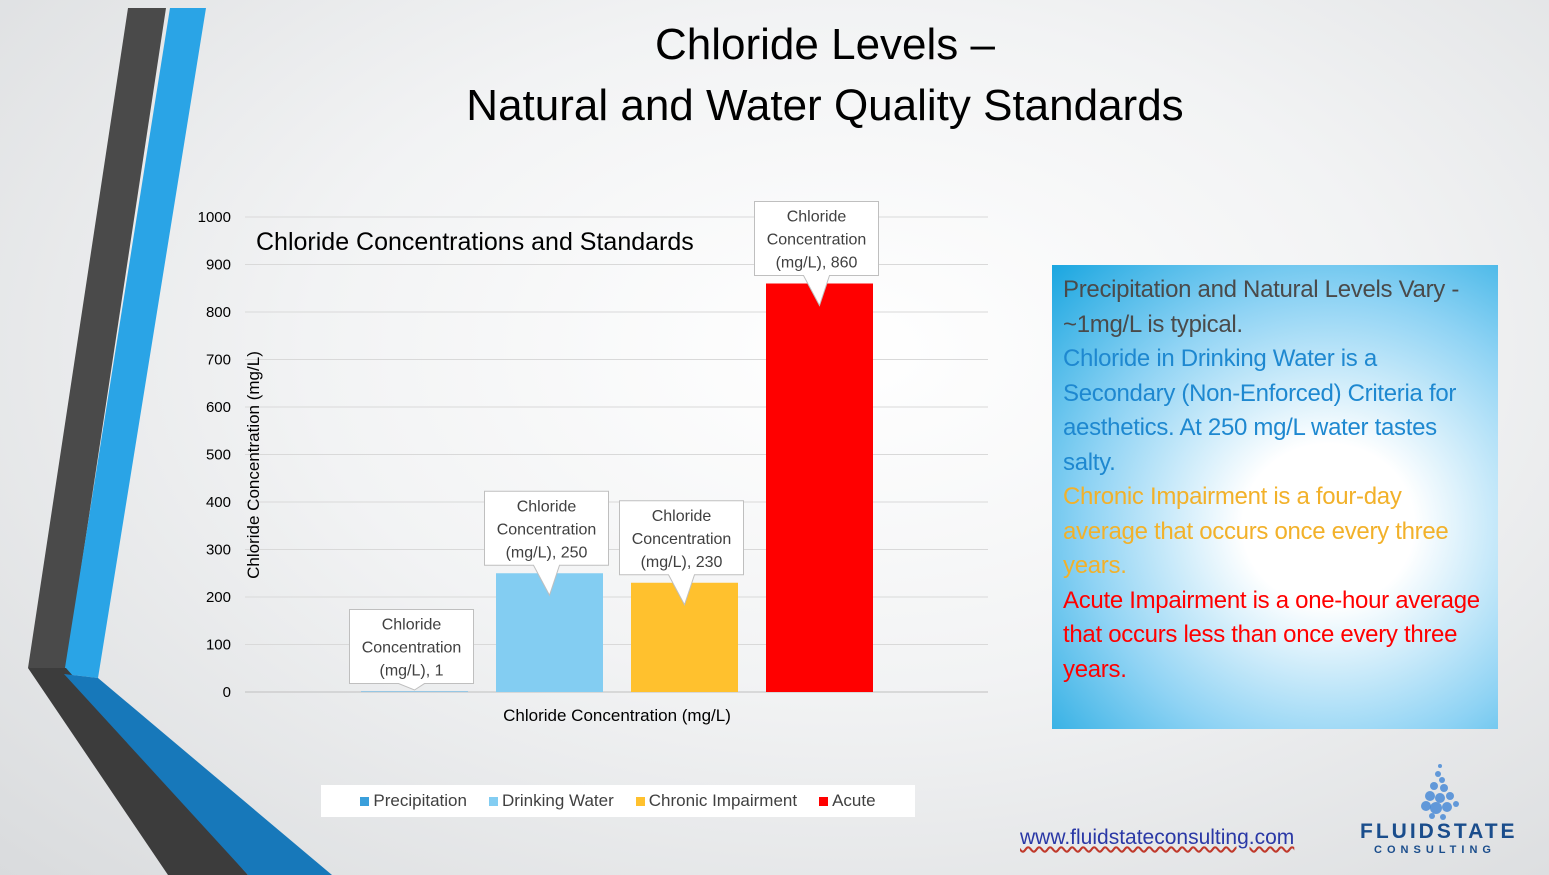  I want to click on y-axis-label: Chloride Concentration (mg/L), so click(253, 465).